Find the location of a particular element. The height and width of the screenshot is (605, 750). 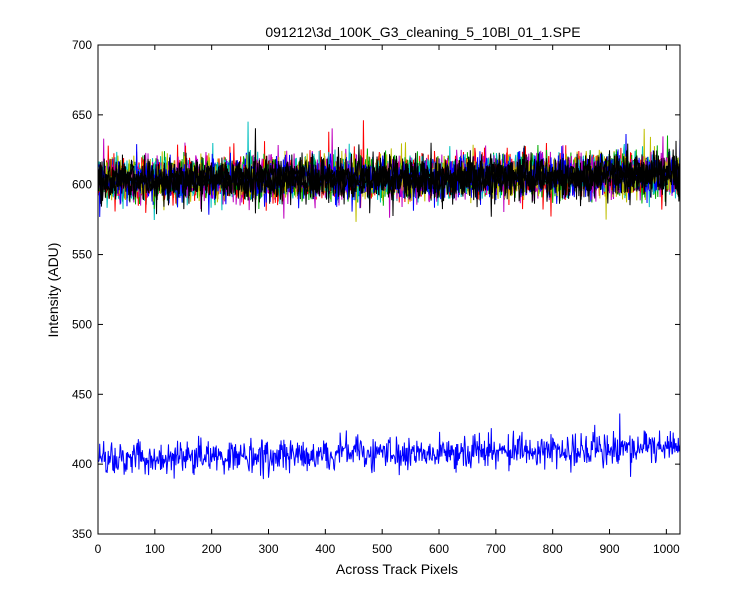

x-tick-label: 100 is located at coordinates (155, 549).